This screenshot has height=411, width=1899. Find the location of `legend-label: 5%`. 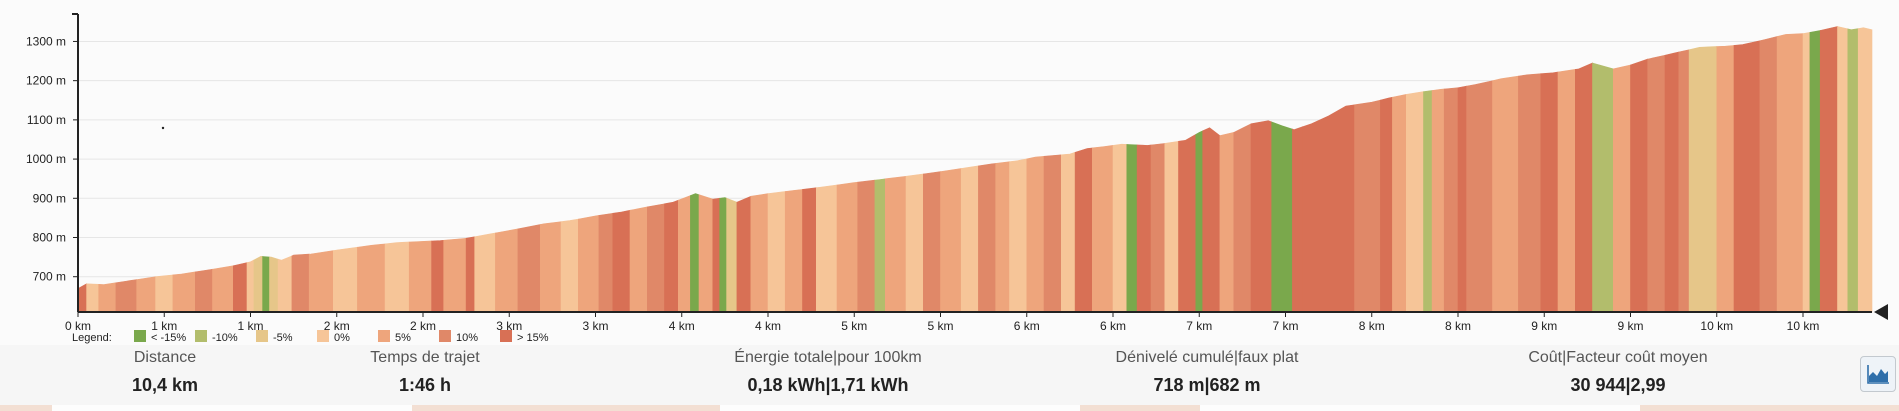

legend-label: 5% is located at coordinates (403, 338).